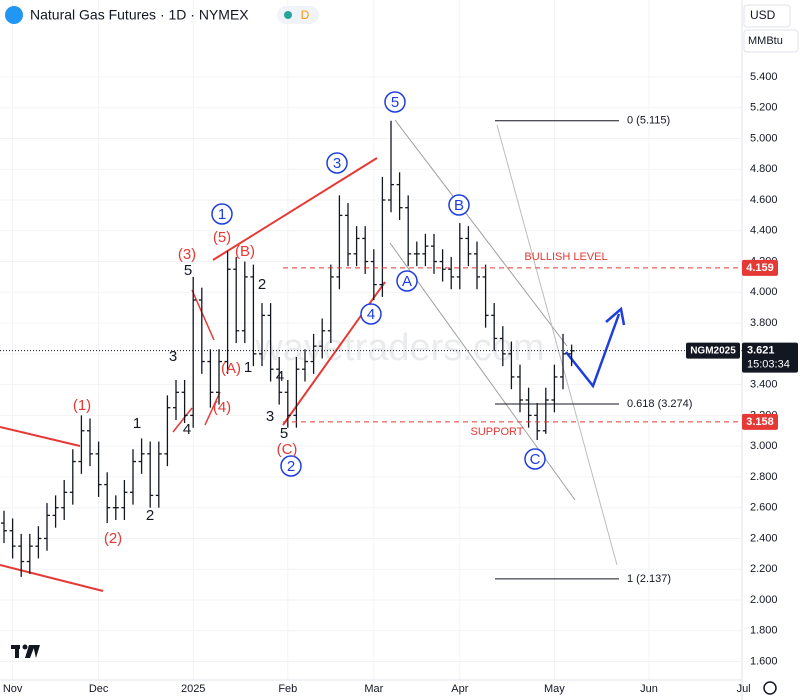  Describe the element at coordinates (554, 689) in the screenshot. I see `x-tick-label: May` at that location.